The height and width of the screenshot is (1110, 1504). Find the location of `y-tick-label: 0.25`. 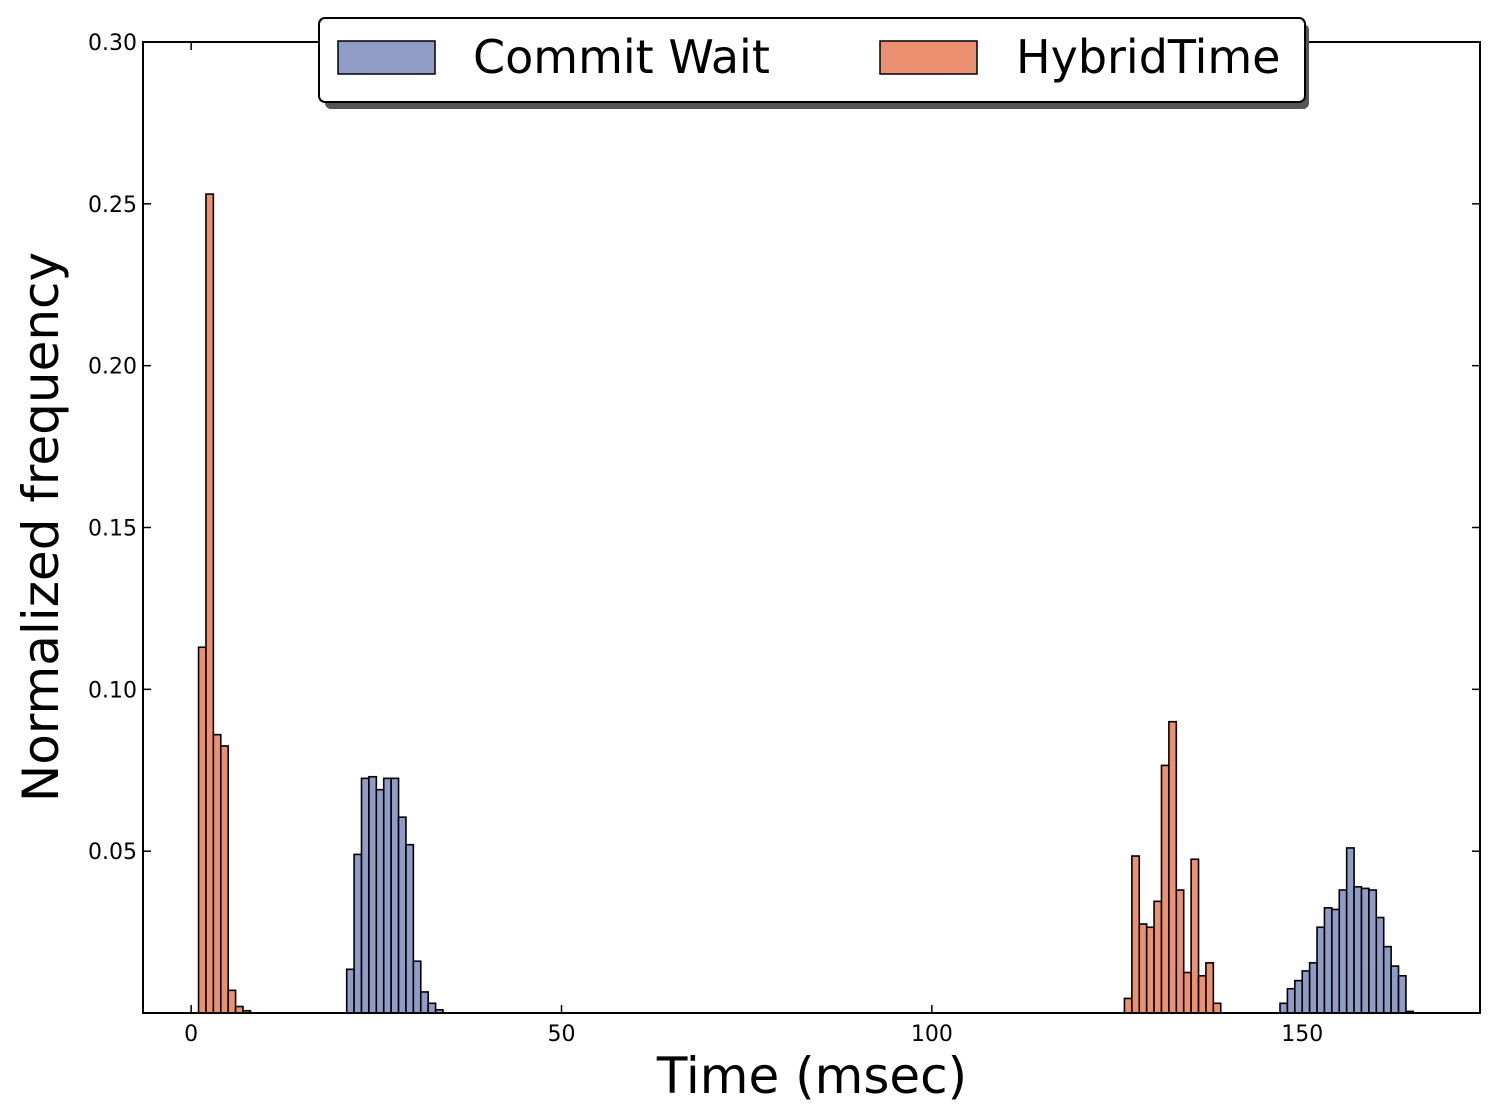

y-tick-label: 0.25 is located at coordinates (112, 205).